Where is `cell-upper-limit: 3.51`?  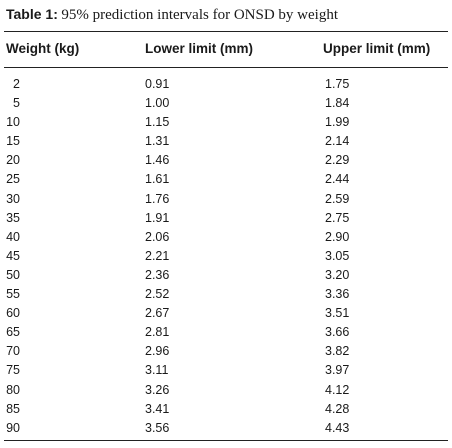
cell-upper-limit: 3.51 is located at coordinates (337, 313).